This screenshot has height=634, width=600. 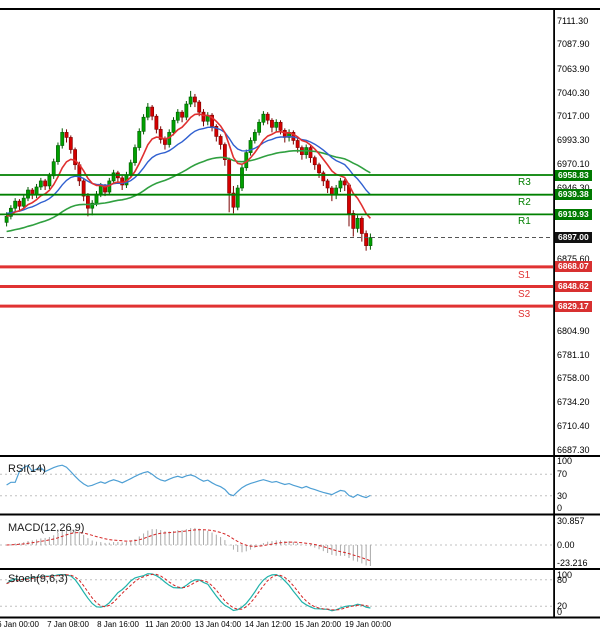 What do you see at coordinates (573, 214) in the screenshot?
I see `resistance-badge: 6919.93` at bounding box center [573, 214].